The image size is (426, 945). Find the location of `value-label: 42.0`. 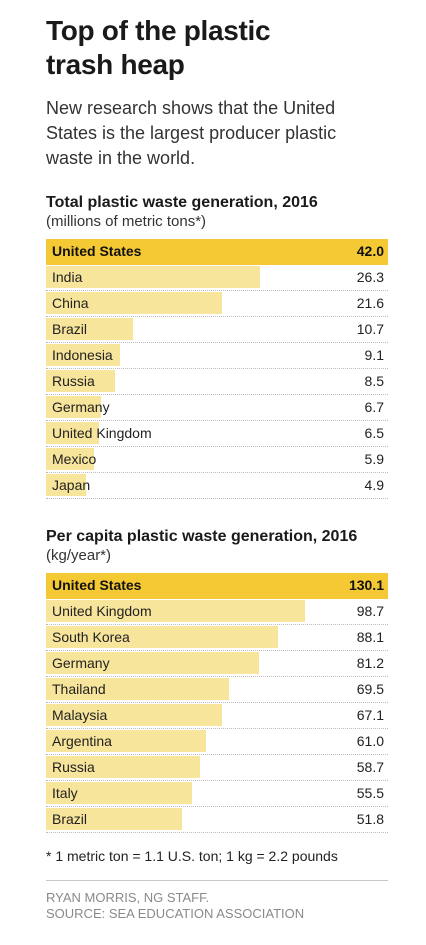

value-label: 42.0 is located at coordinates (370, 251).